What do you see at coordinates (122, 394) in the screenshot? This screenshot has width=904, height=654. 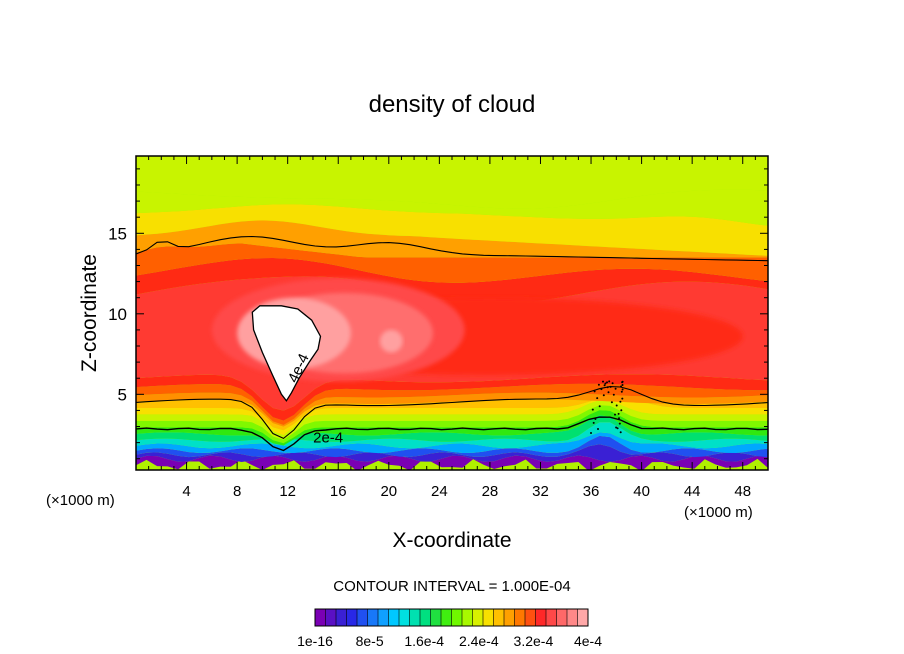 I see `y-tick-label: 5` at bounding box center [122, 394].